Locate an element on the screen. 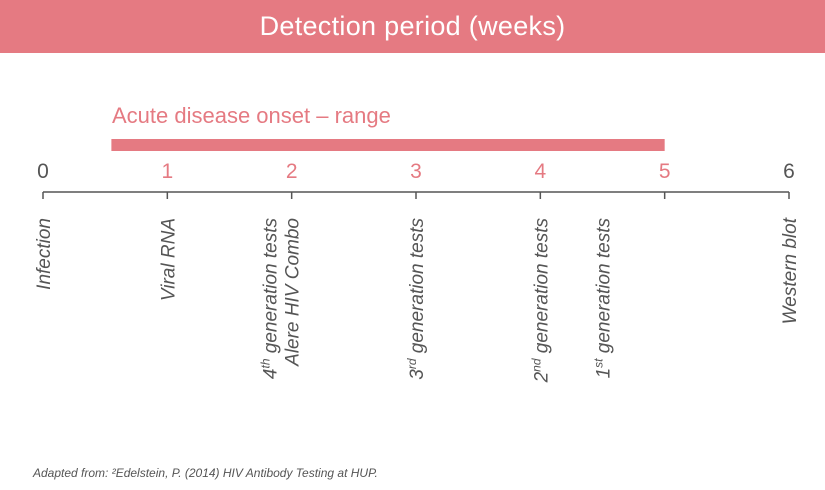  title-banner is located at coordinates (412, 26).